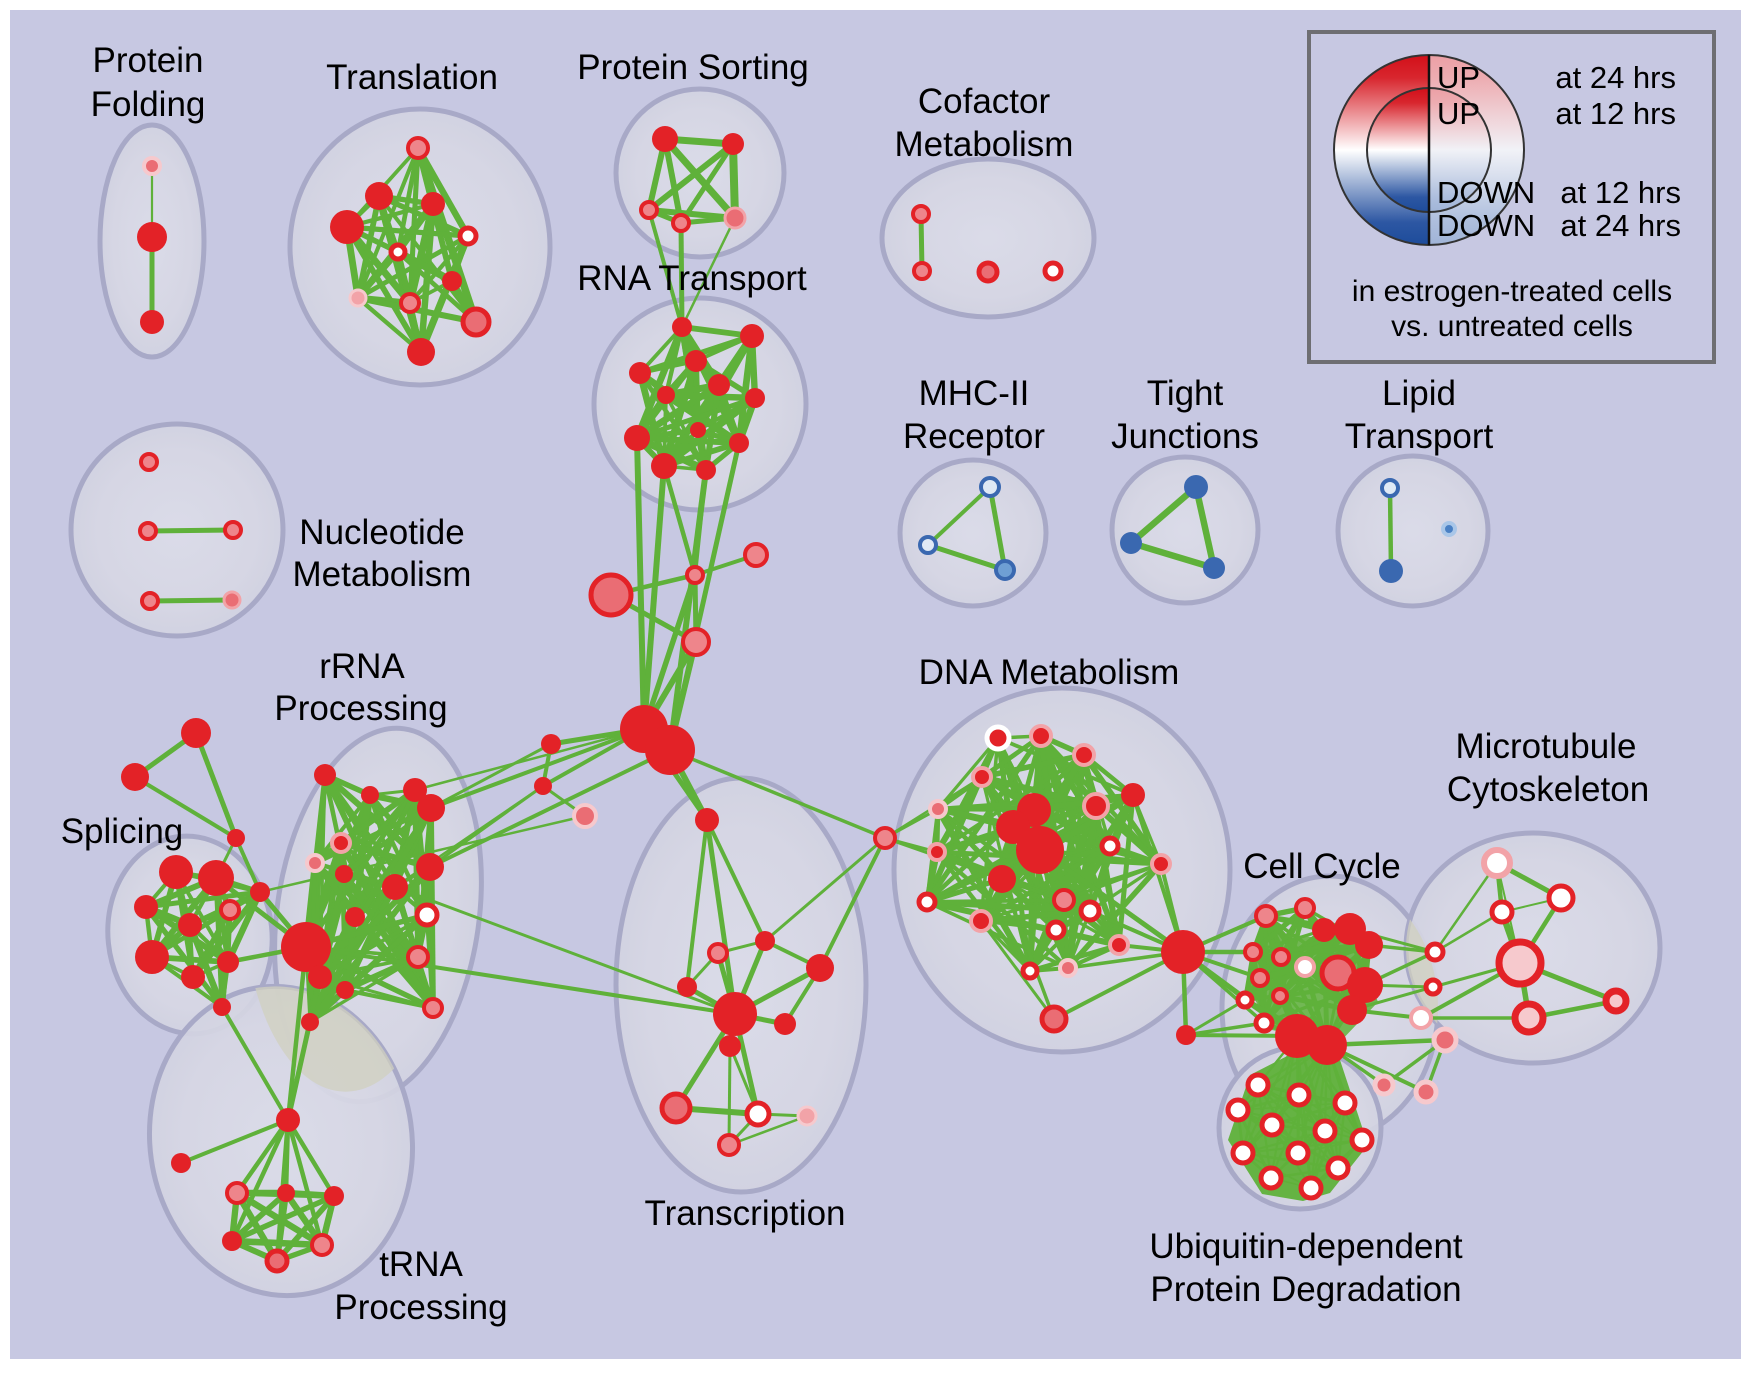 The width and height of the screenshot is (1750, 1381). I want to click on svg-text: Nucleotide, so click(381, 532).